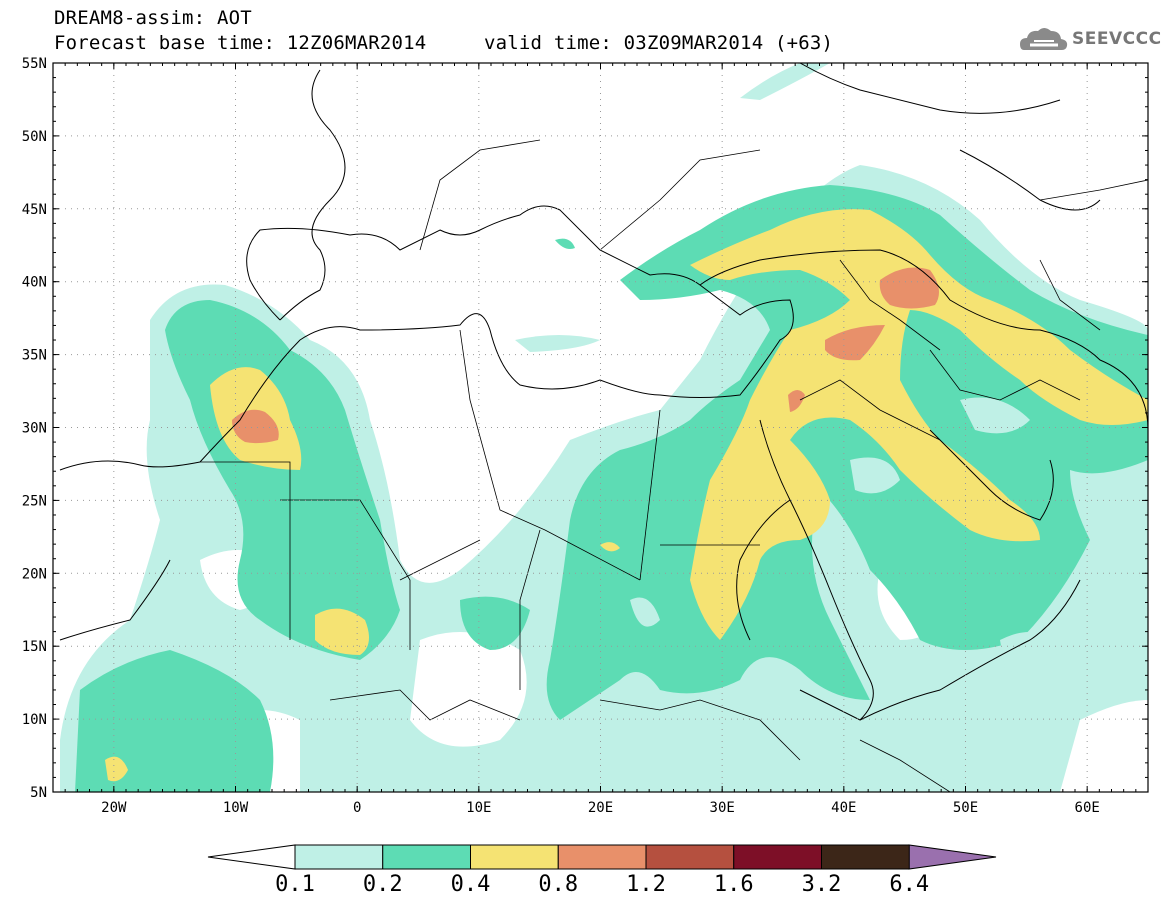 The image size is (1165, 905). Describe the element at coordinates (114, 808) in the screenshot. I see `lon-label: 20W` at that location.